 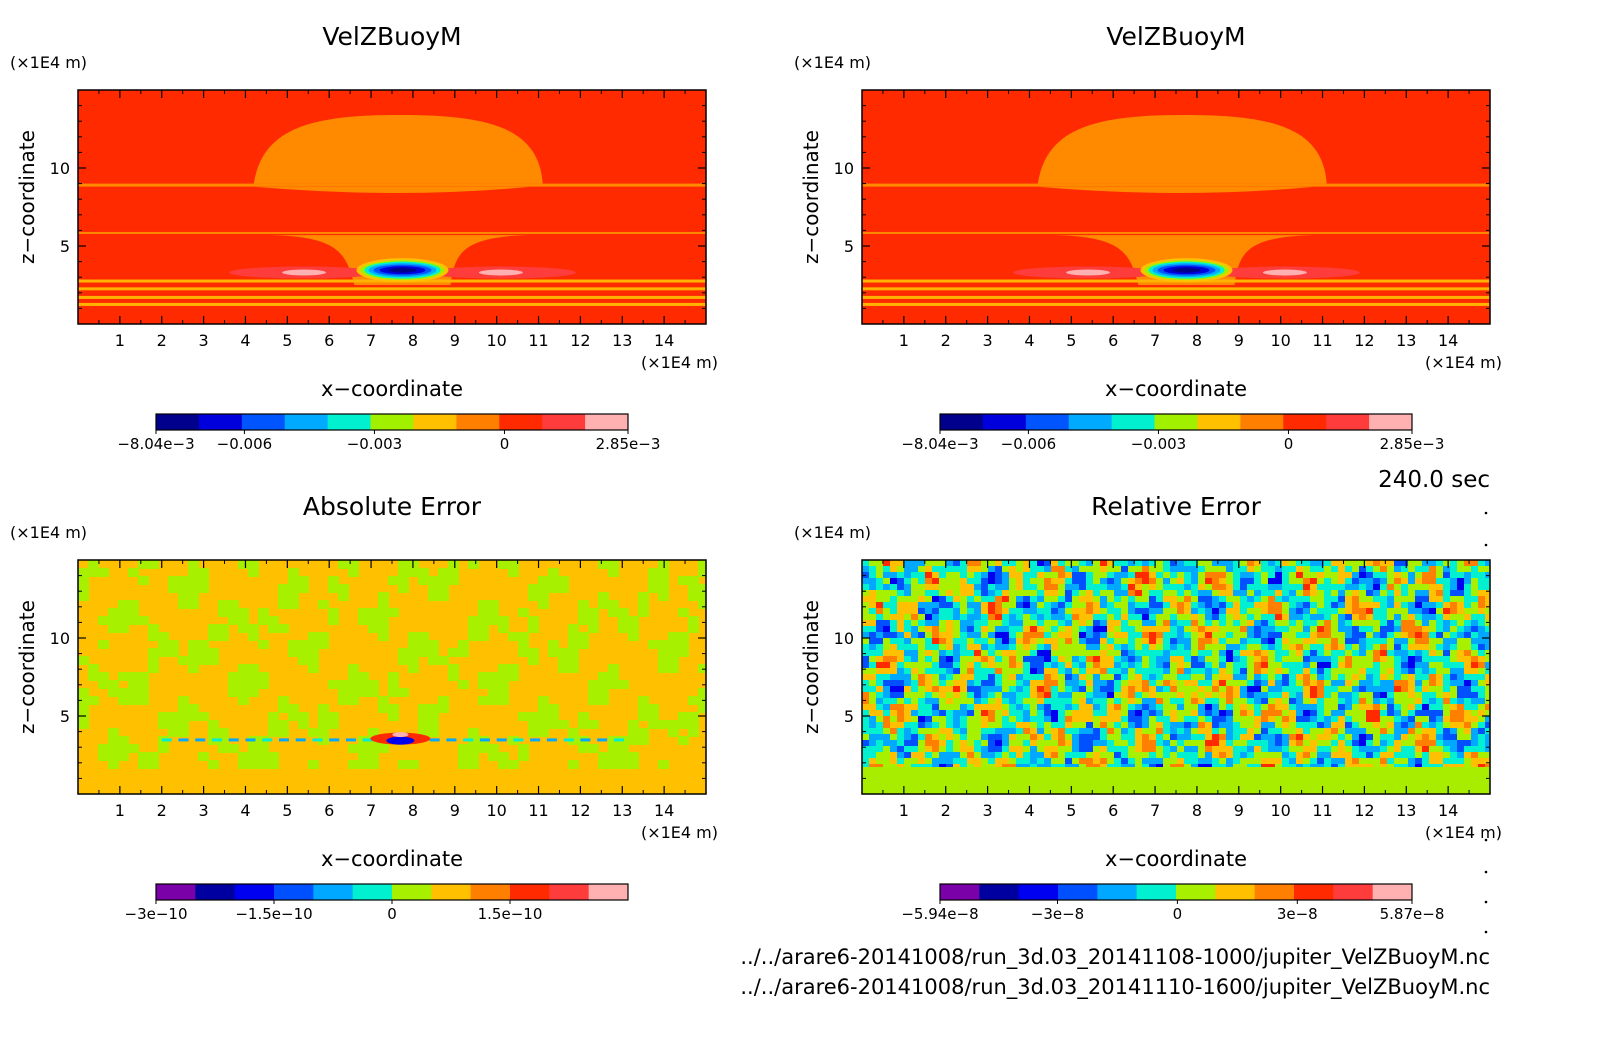 I want to click on x-tick-label: 9, so click(x=455, y=340).